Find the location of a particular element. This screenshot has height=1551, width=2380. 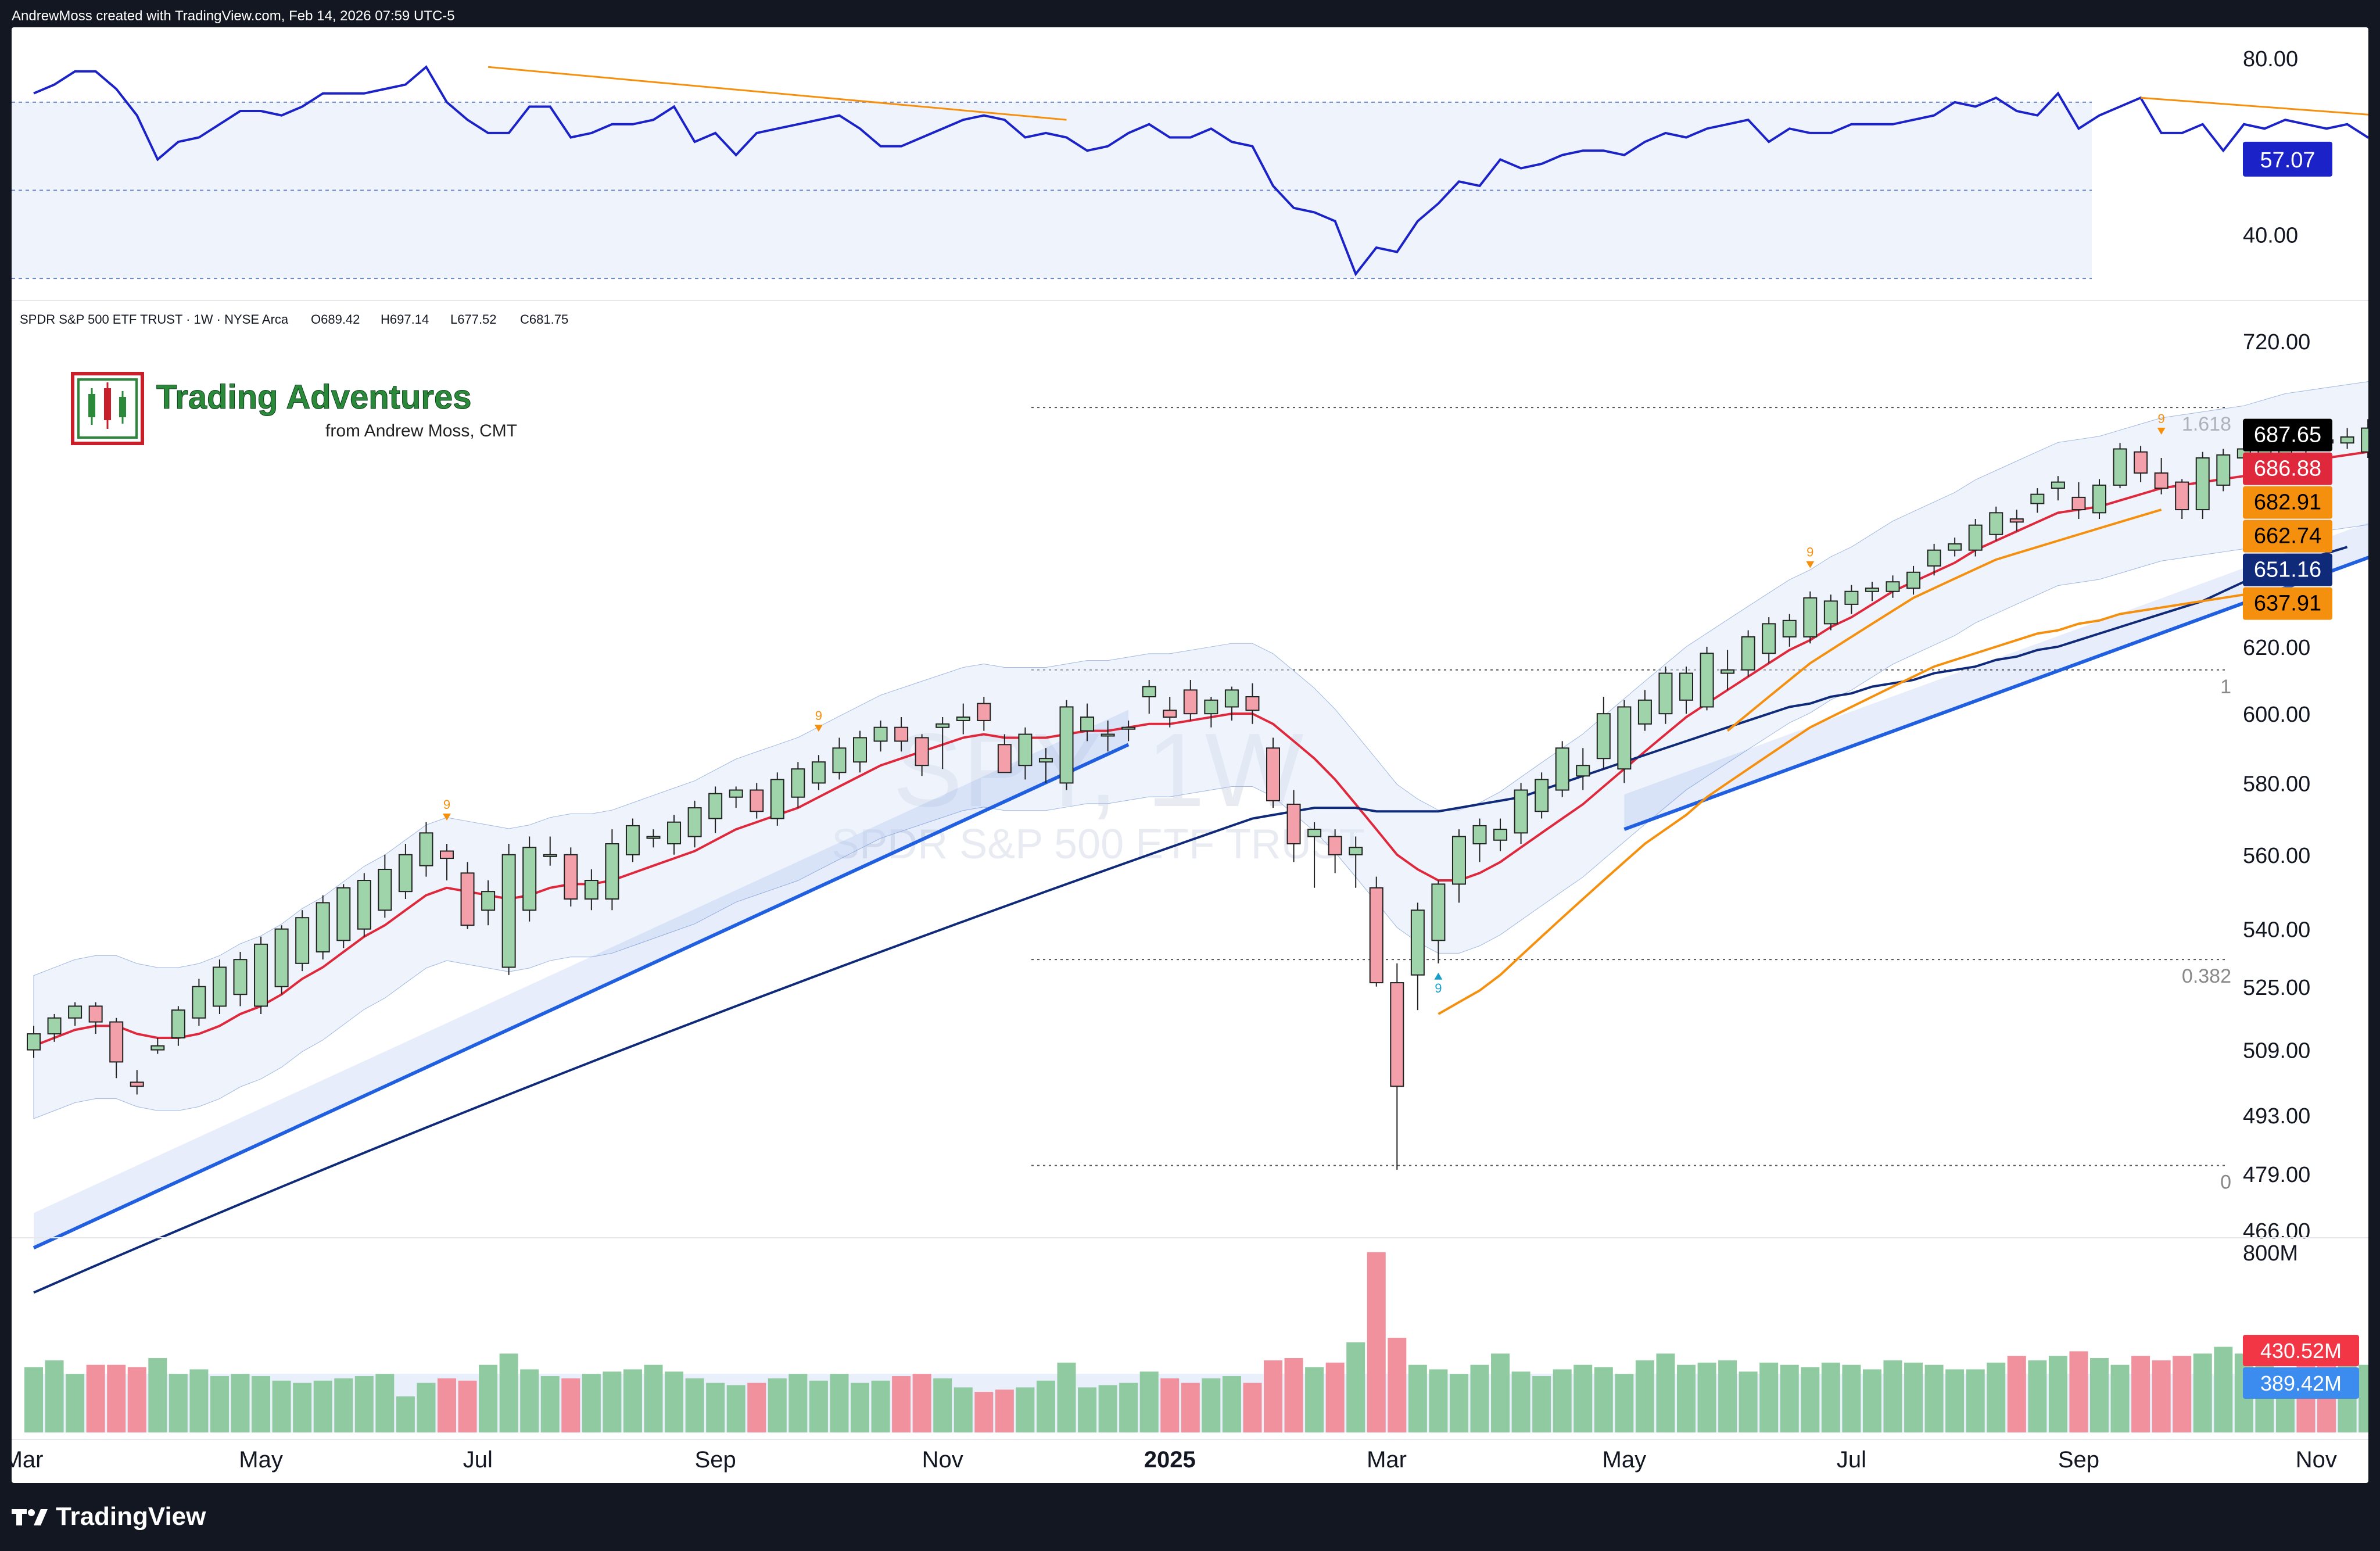

price-tick-label: 525.00 is located at coordinates (2276, 988).